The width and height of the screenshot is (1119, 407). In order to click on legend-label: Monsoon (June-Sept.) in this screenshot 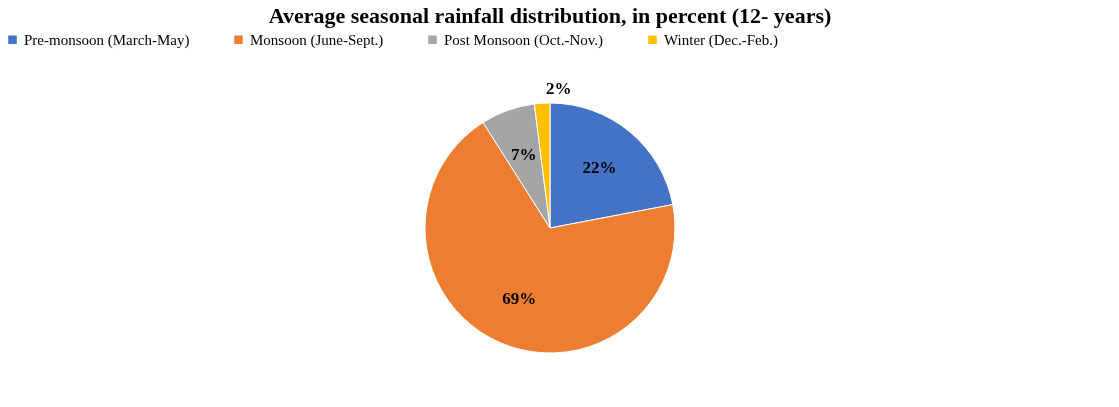, I will do `click(317, 40)`.